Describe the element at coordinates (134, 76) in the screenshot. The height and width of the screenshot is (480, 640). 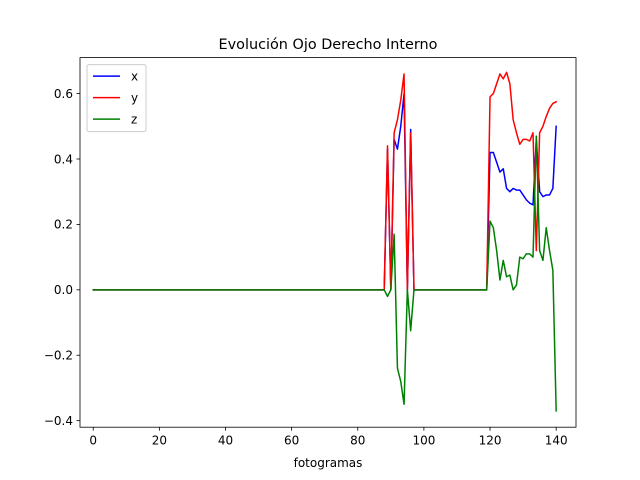
I see `legend-label-x: x` at that location.